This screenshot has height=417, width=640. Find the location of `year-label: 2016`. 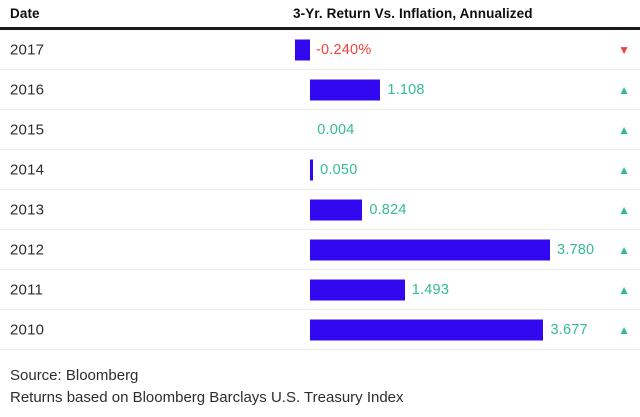

year-label: 2016 is located at coordinates (27, 89).